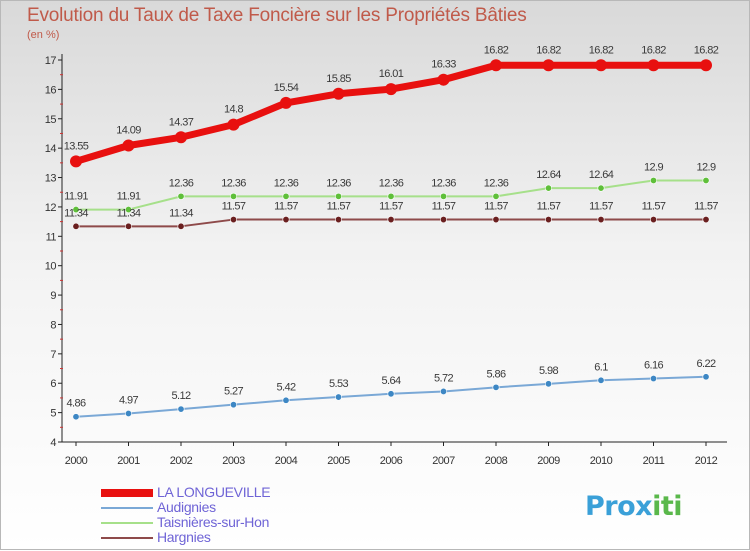  I want to click on data-label-taisni-res-sur-hon-2008: 12.36, so click(496, 183).